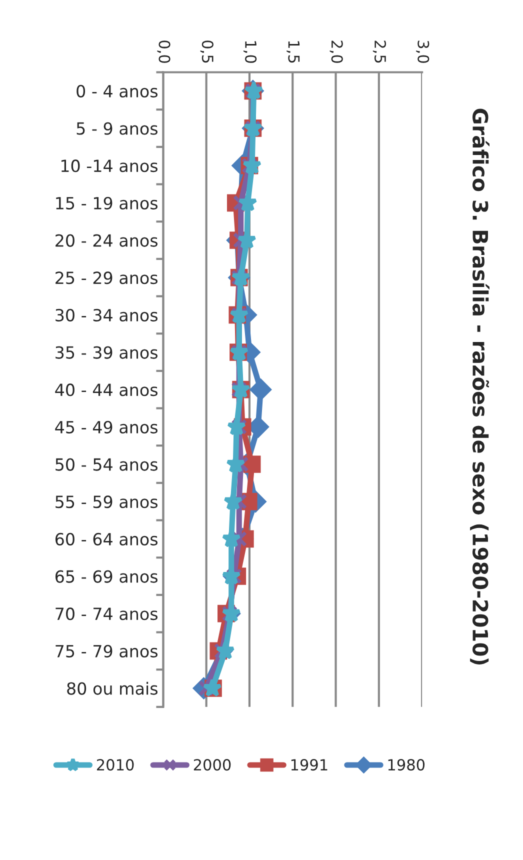 This screenshot has width=523, height=860. I want to click on x-tick-label: 1,5, so click(293, 52).